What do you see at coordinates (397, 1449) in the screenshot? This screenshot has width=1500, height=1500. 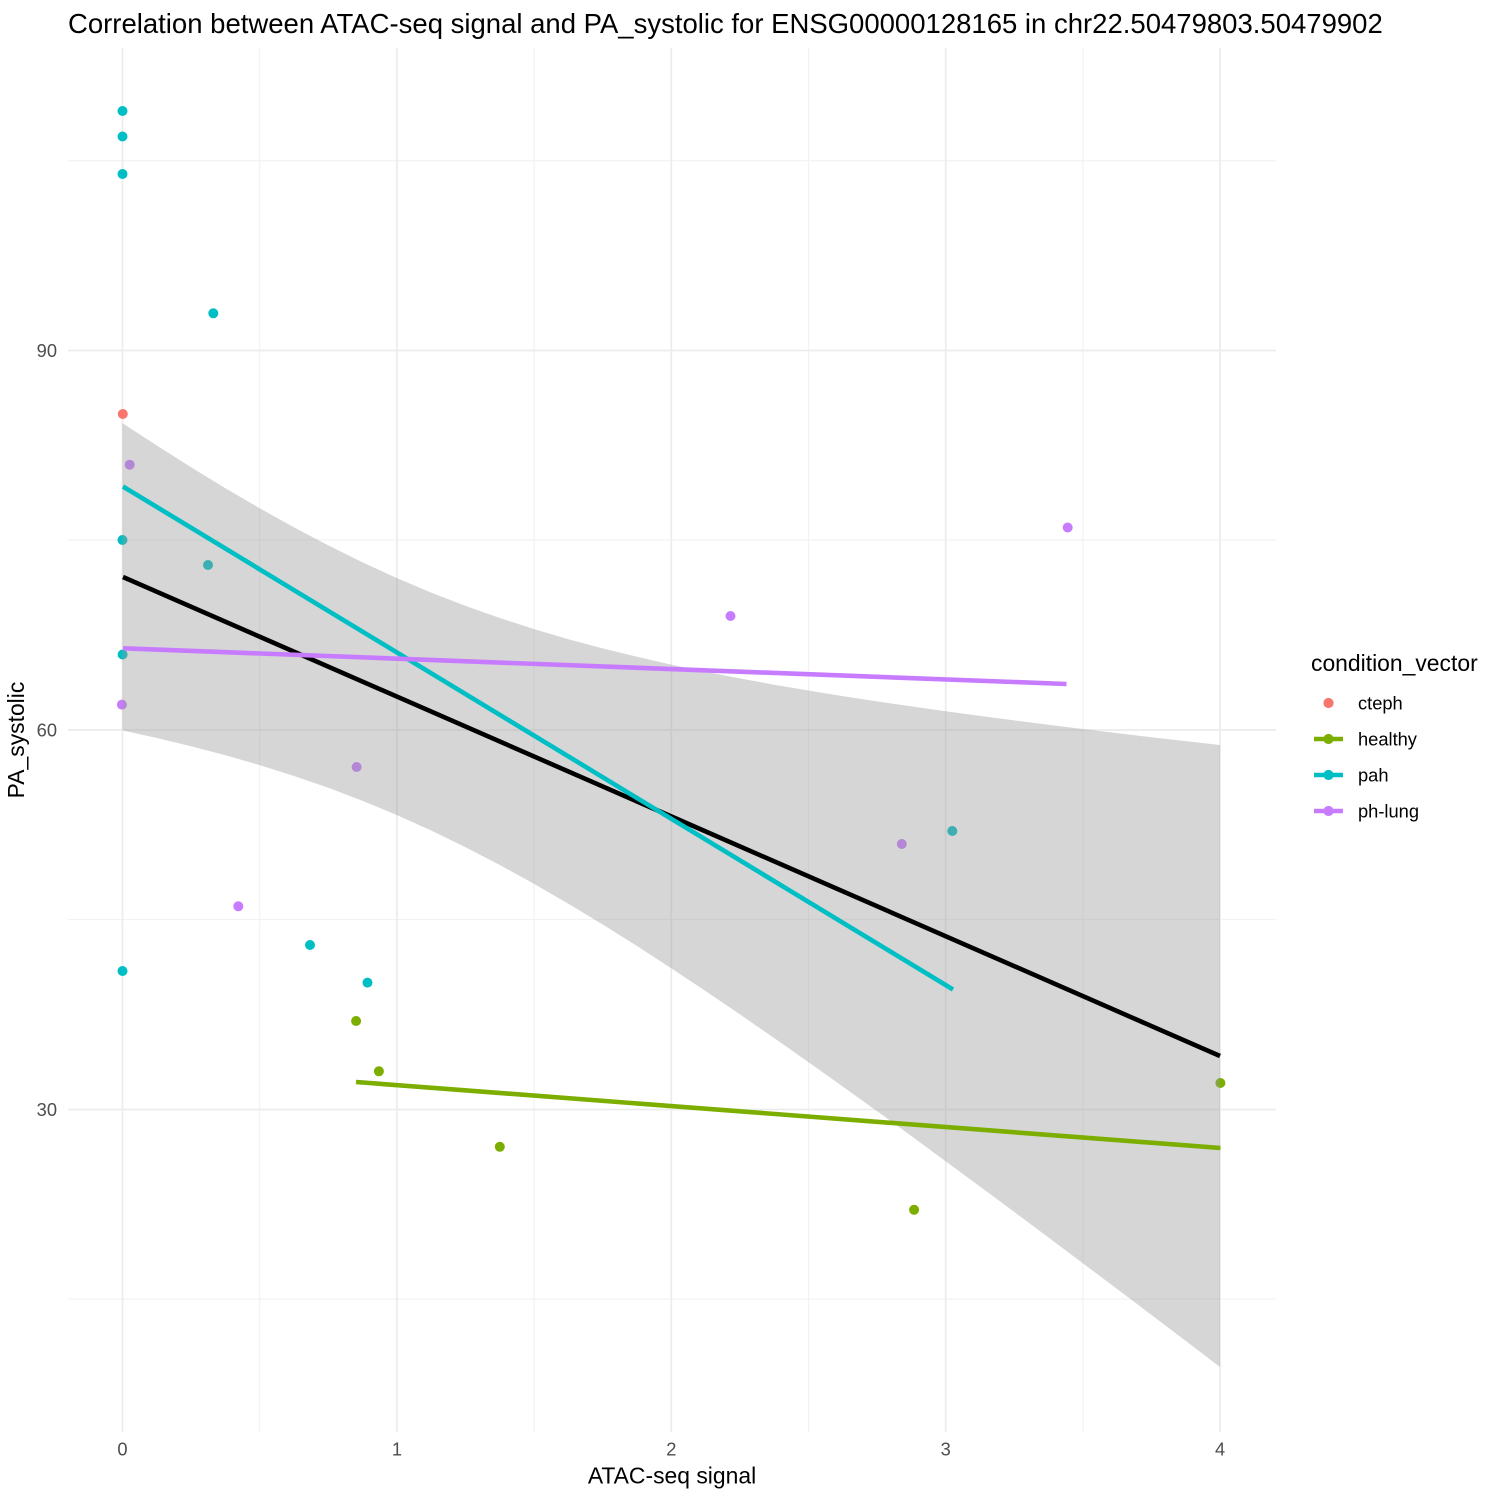 I see `svg-text: 1` at bounding box center [397, 1449].